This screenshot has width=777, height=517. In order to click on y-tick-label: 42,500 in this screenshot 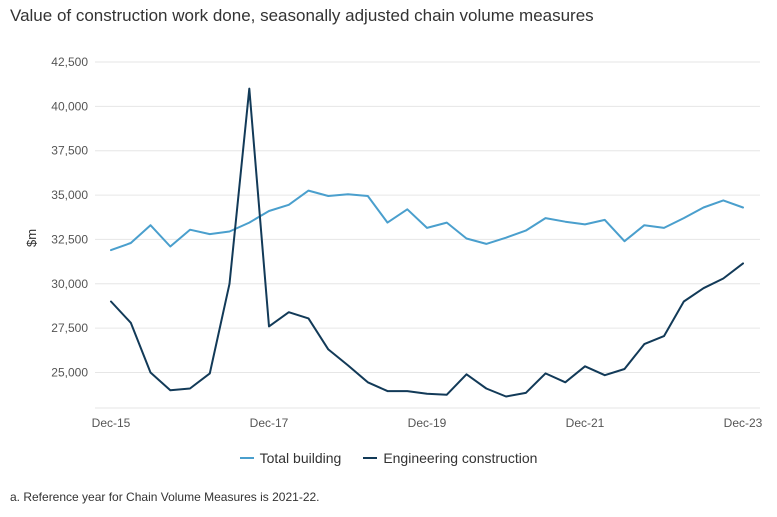, I will do `click(69, 62)`.